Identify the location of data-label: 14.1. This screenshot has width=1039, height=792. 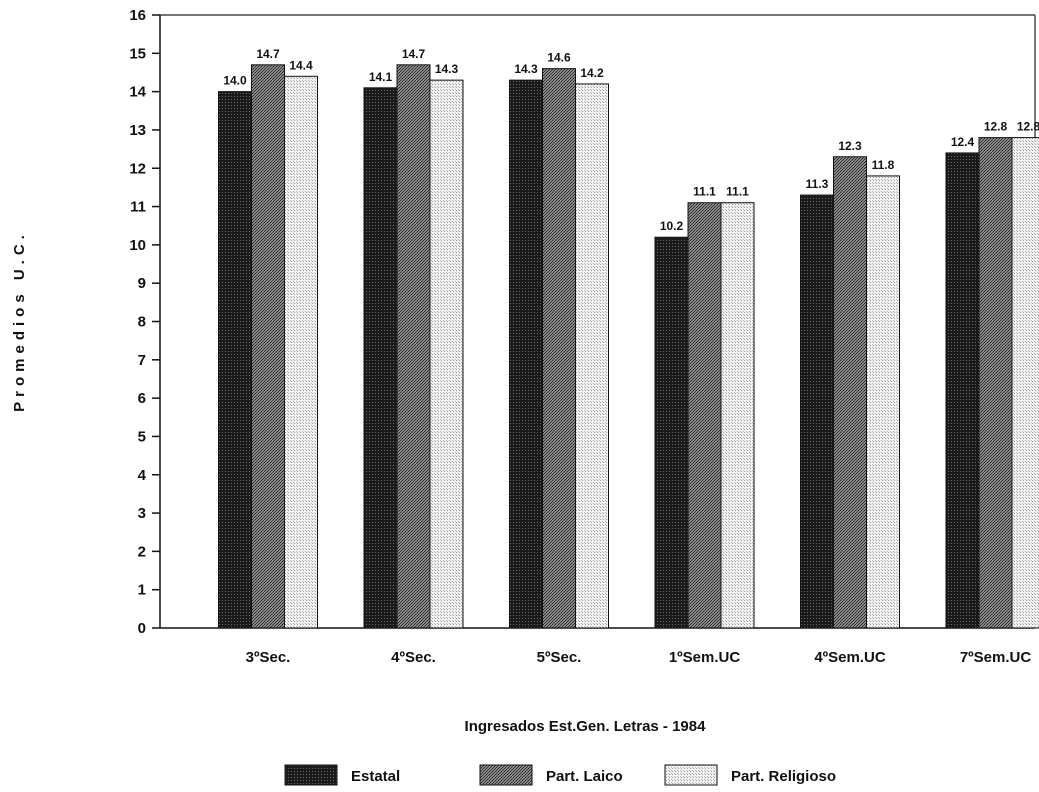
(381, 77).